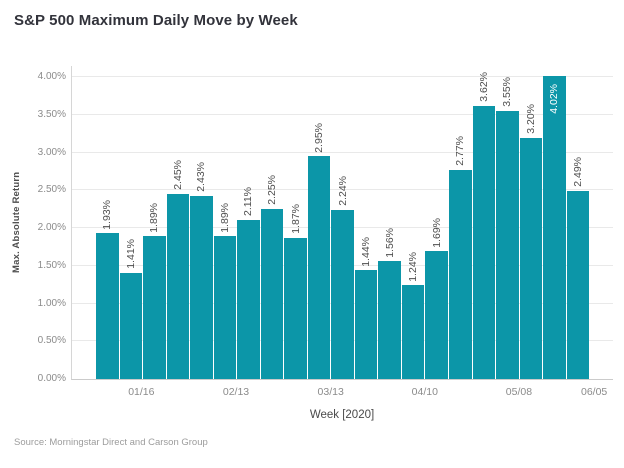 The height and width of the screenshot is (468, 624). Describe the element at coordinates (484, 225) in the screenshot. I see `bar: 3.62%` at that location.